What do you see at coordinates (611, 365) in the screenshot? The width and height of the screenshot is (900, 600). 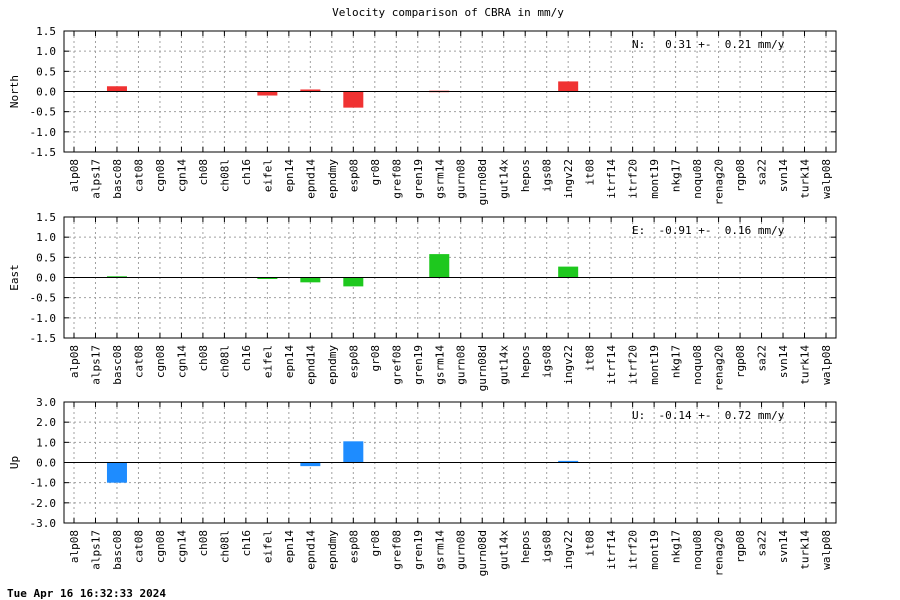 I see `x-tick-label: itrf14` at bounding box center [611, 365].